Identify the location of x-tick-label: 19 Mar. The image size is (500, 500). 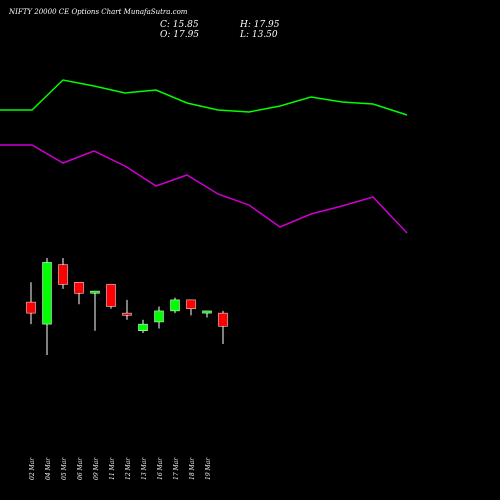
(208, 468).